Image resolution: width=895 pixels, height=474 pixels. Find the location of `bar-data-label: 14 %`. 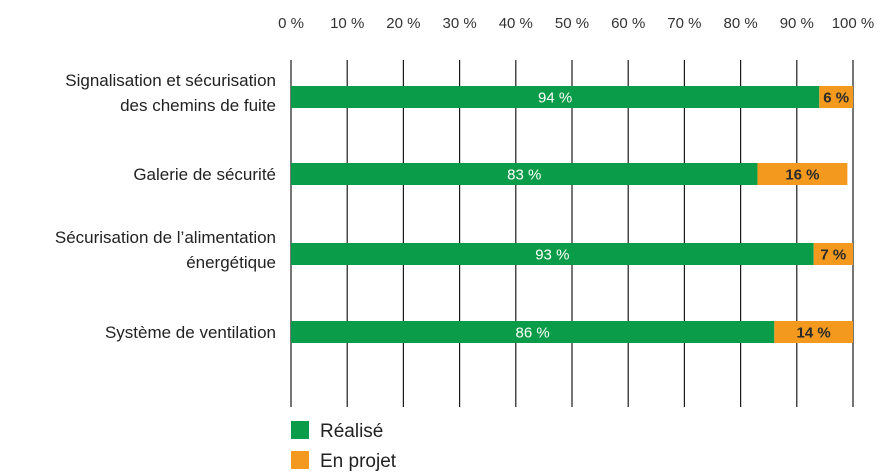

bar-data-label: 14 % is located at coordinates (814, 333).